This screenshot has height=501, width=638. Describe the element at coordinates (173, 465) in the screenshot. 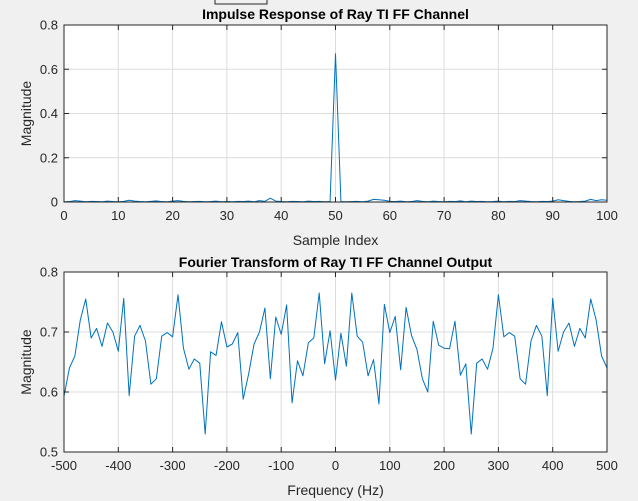

I see `x-tick-label: -300` at that location.